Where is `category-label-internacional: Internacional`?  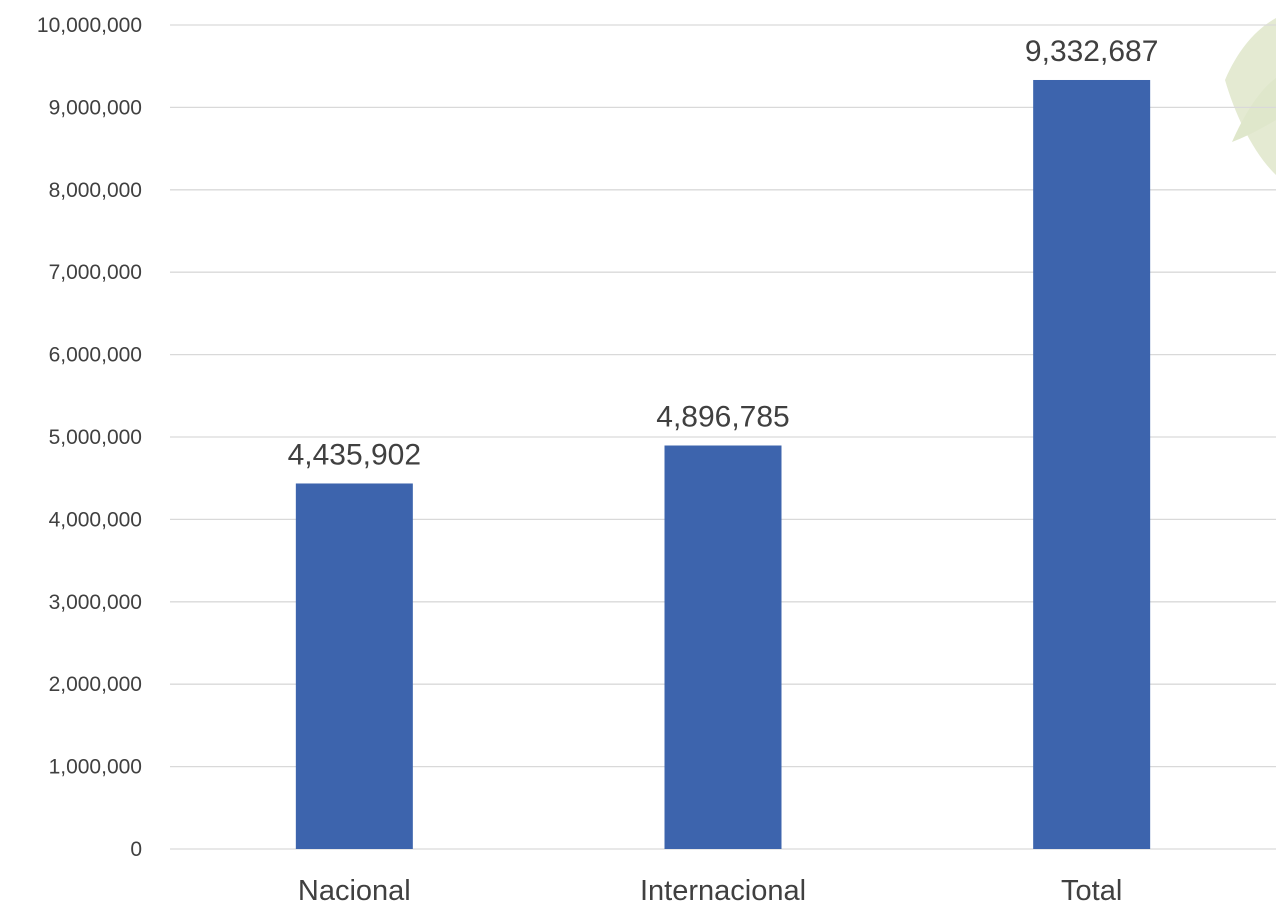
category-label-internacional: Internacional is located at coordinates (723, 891).